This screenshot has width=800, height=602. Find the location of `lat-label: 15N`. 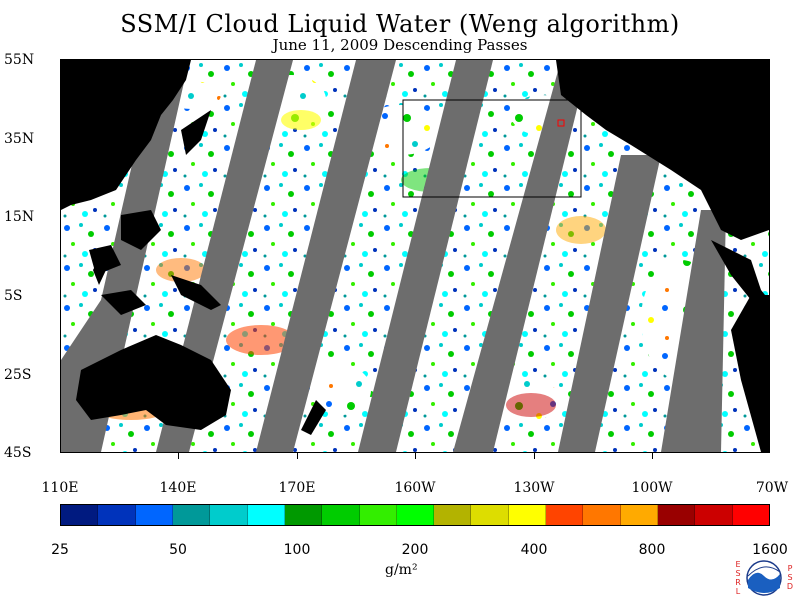

lat-label: 15N is located at coordinates (19, 217).